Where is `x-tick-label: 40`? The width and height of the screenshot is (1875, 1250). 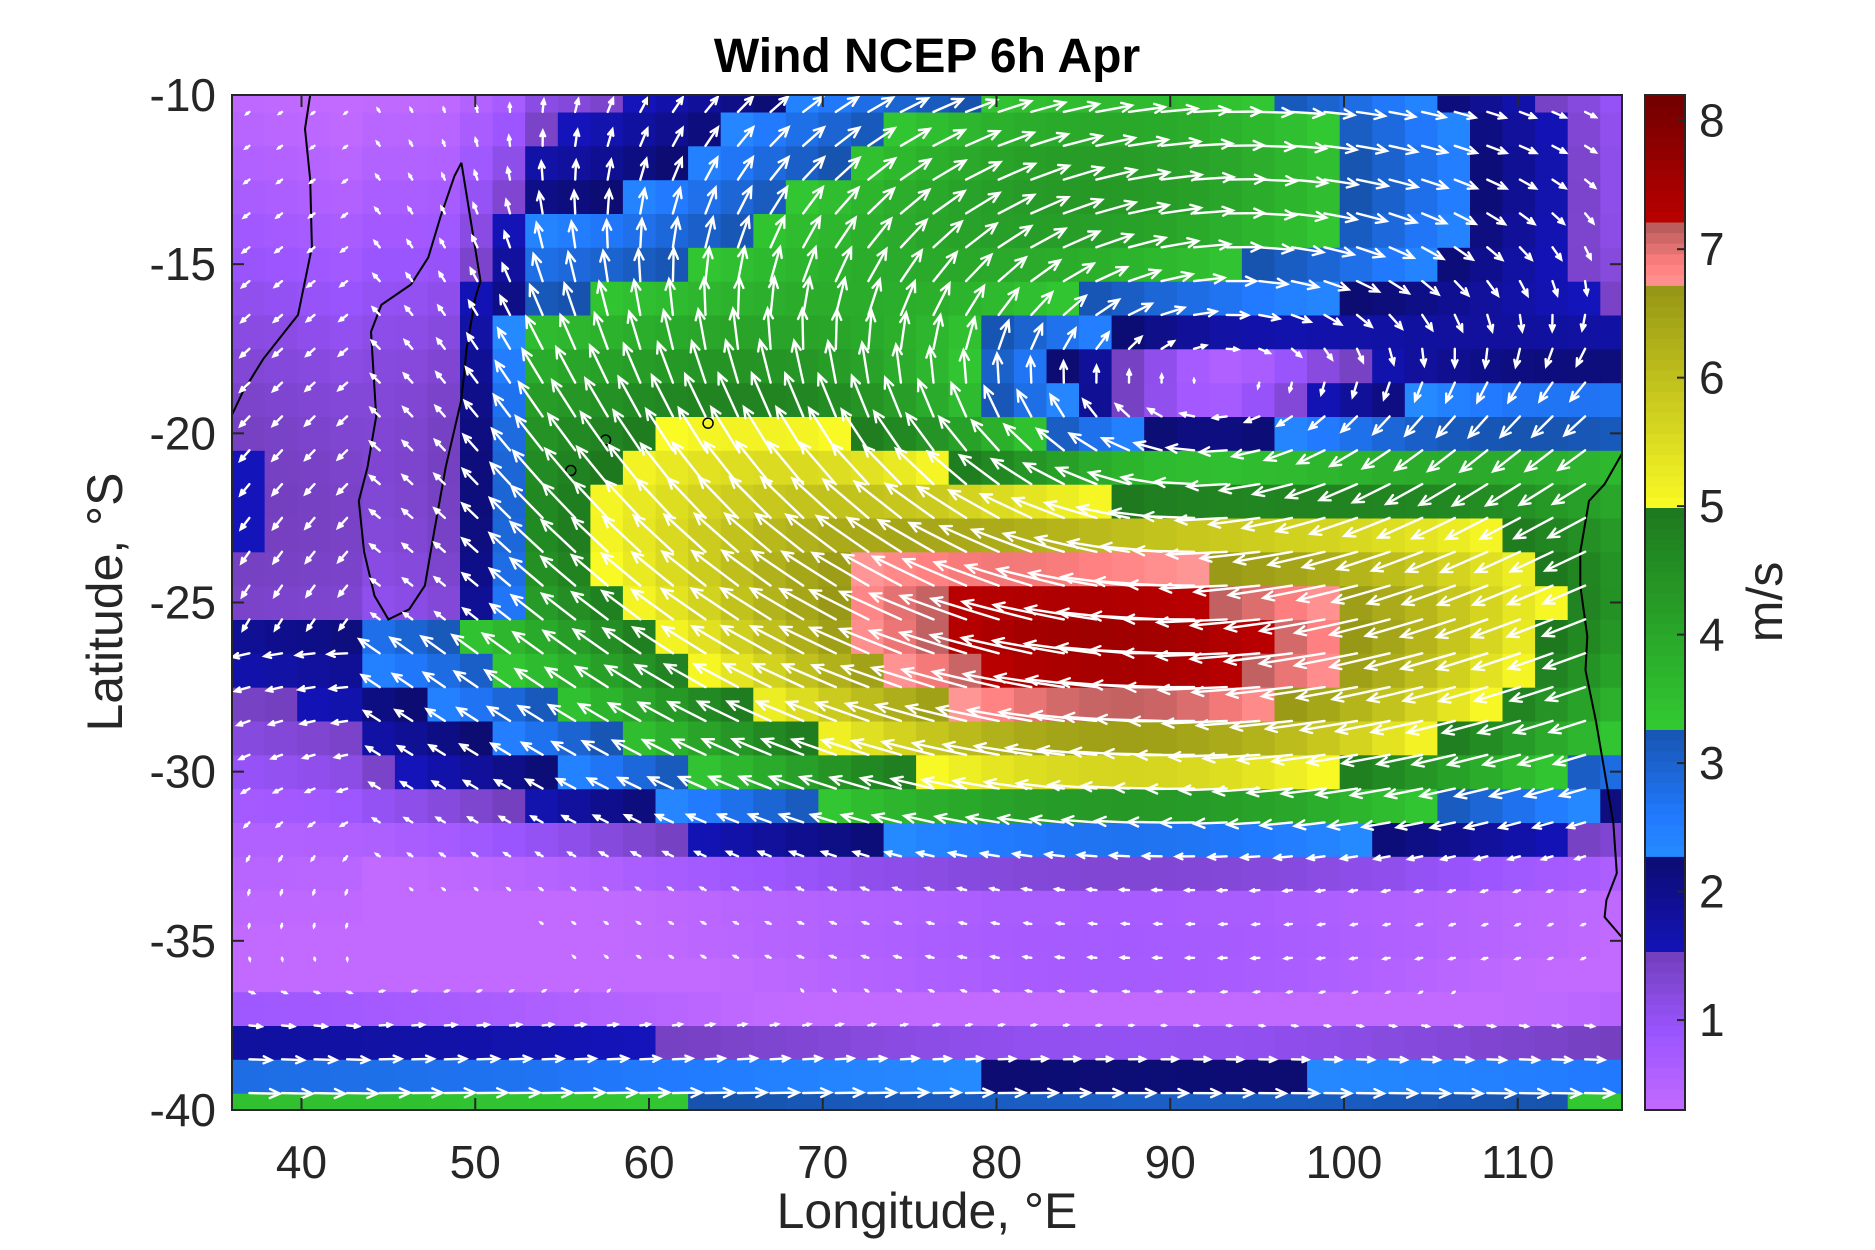 x-tick-label: 40 is located at coordinates (301, 1162).